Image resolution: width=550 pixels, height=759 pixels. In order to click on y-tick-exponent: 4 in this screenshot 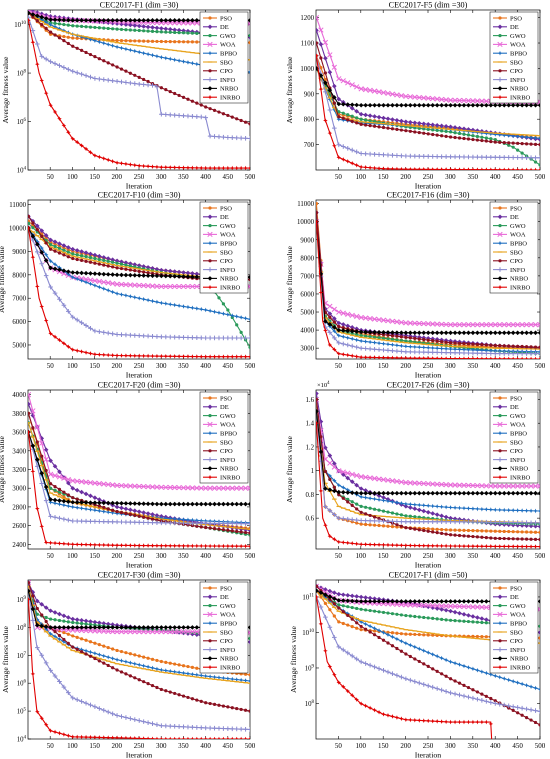, I will do `click(25, 738)`.